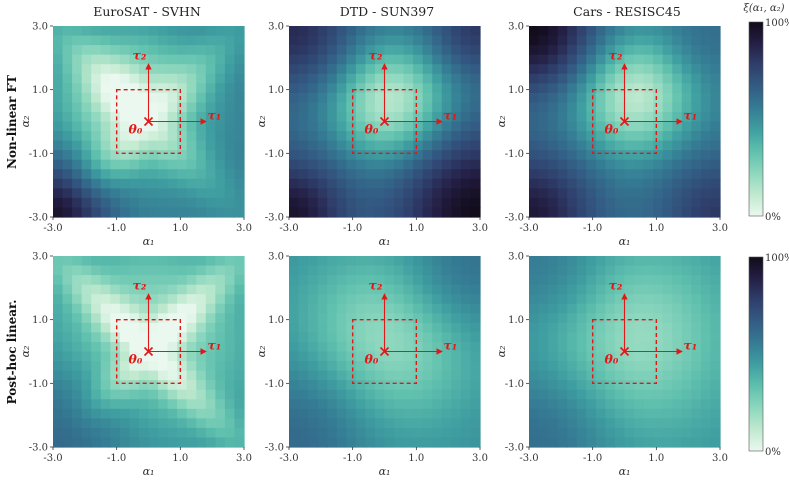 This screenshot has height=480, width=789. Describe the element at coordinates (276, 257) in the screenshot. I see `y-tick-label: 3.0` at that location.